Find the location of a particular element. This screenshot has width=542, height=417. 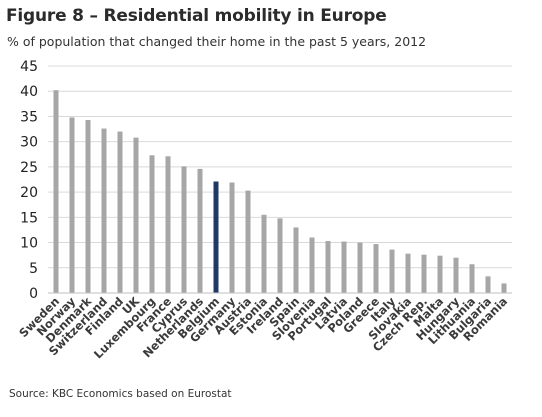

y-tick-label: 45 is located at coordinates (29, 67).